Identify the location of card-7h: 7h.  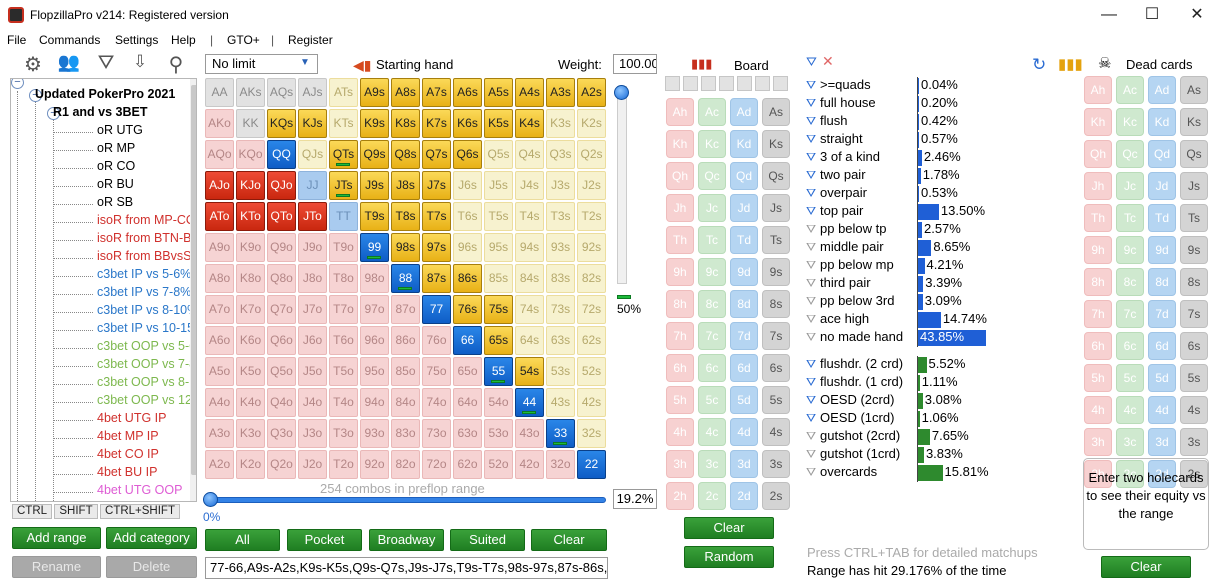
(680, 336).